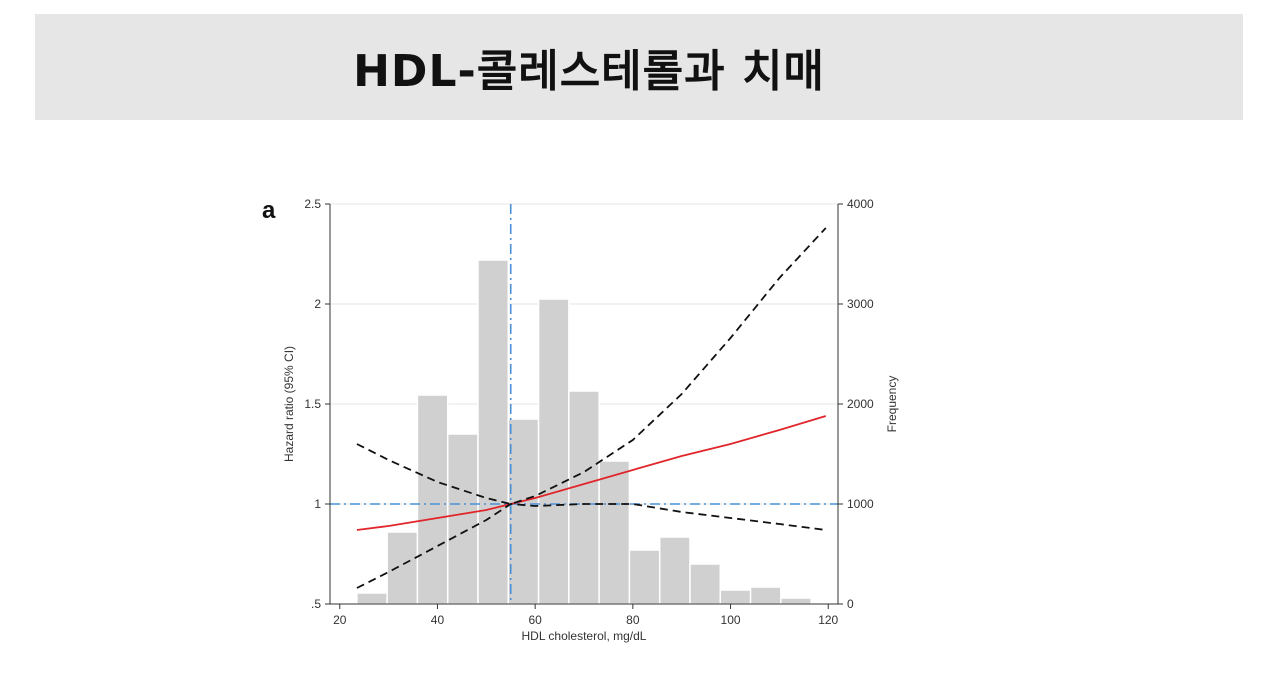 This screenshot has width=1280, height=690. What do you see at coordinates (312, 404) in the screenshot?
I see `y-tick-label-left: 1.5` at bounding box center [312, 404].